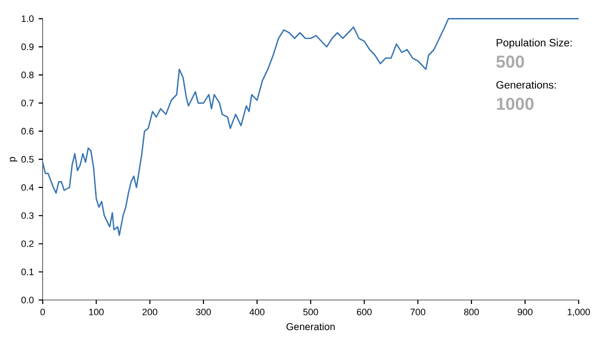  I want to click on x-tick-label: 400, so click(257, 312).